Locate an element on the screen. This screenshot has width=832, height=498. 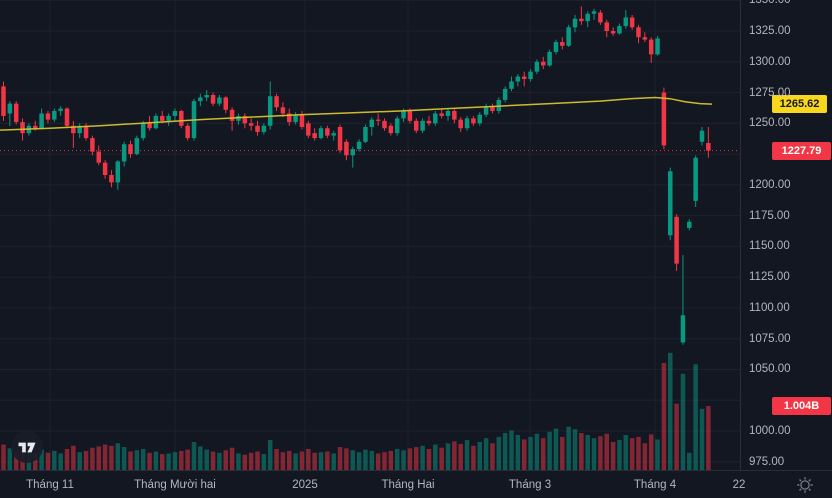
tradingview-logo is located at coordinates (27, 447).